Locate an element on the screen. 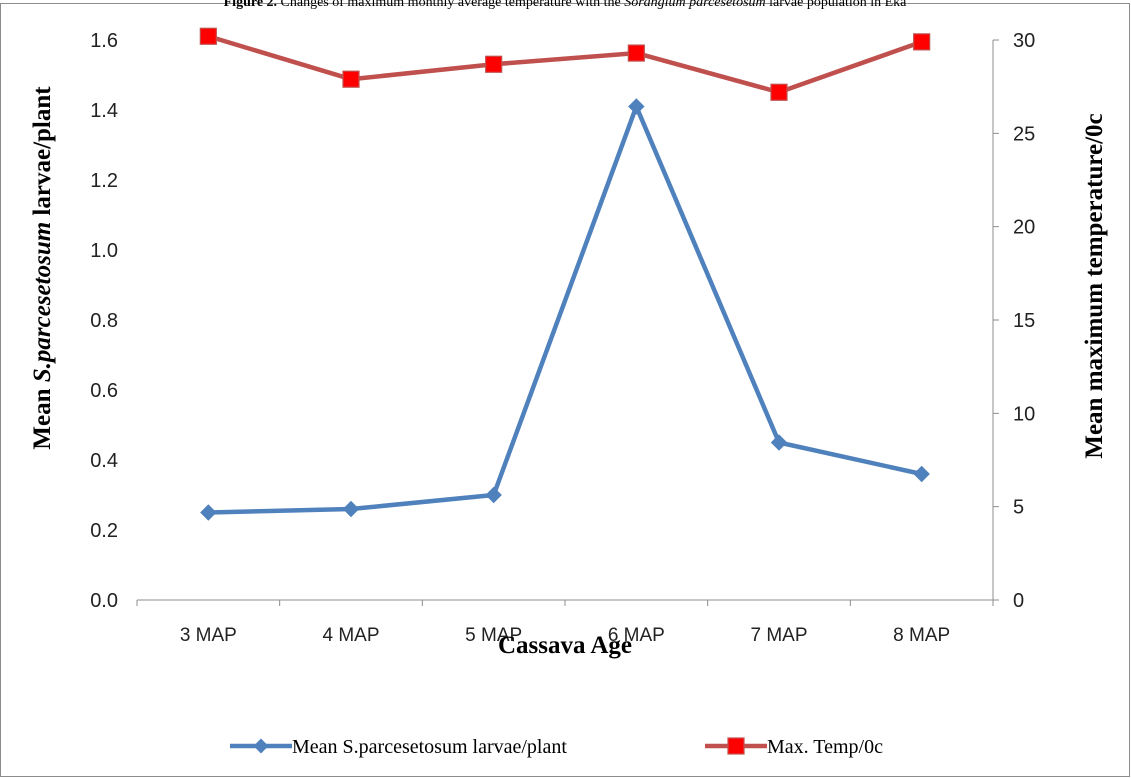  y2-tick-label: 30 is located at coordinates (1024, 41).